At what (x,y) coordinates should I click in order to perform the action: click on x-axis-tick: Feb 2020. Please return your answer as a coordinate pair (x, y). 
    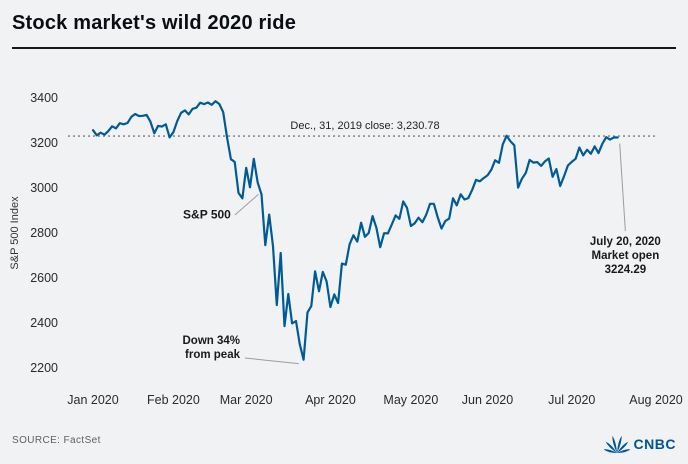
    Looking at the image, I should click on (173, 400).